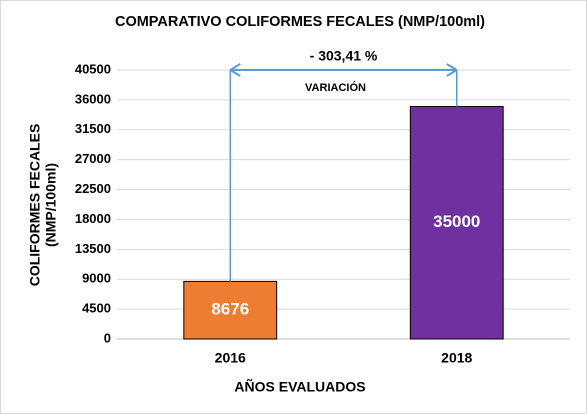  I want to click on y-axis-label: COLIFORMES FECALES (NMP/100ml), so click(43, 205).